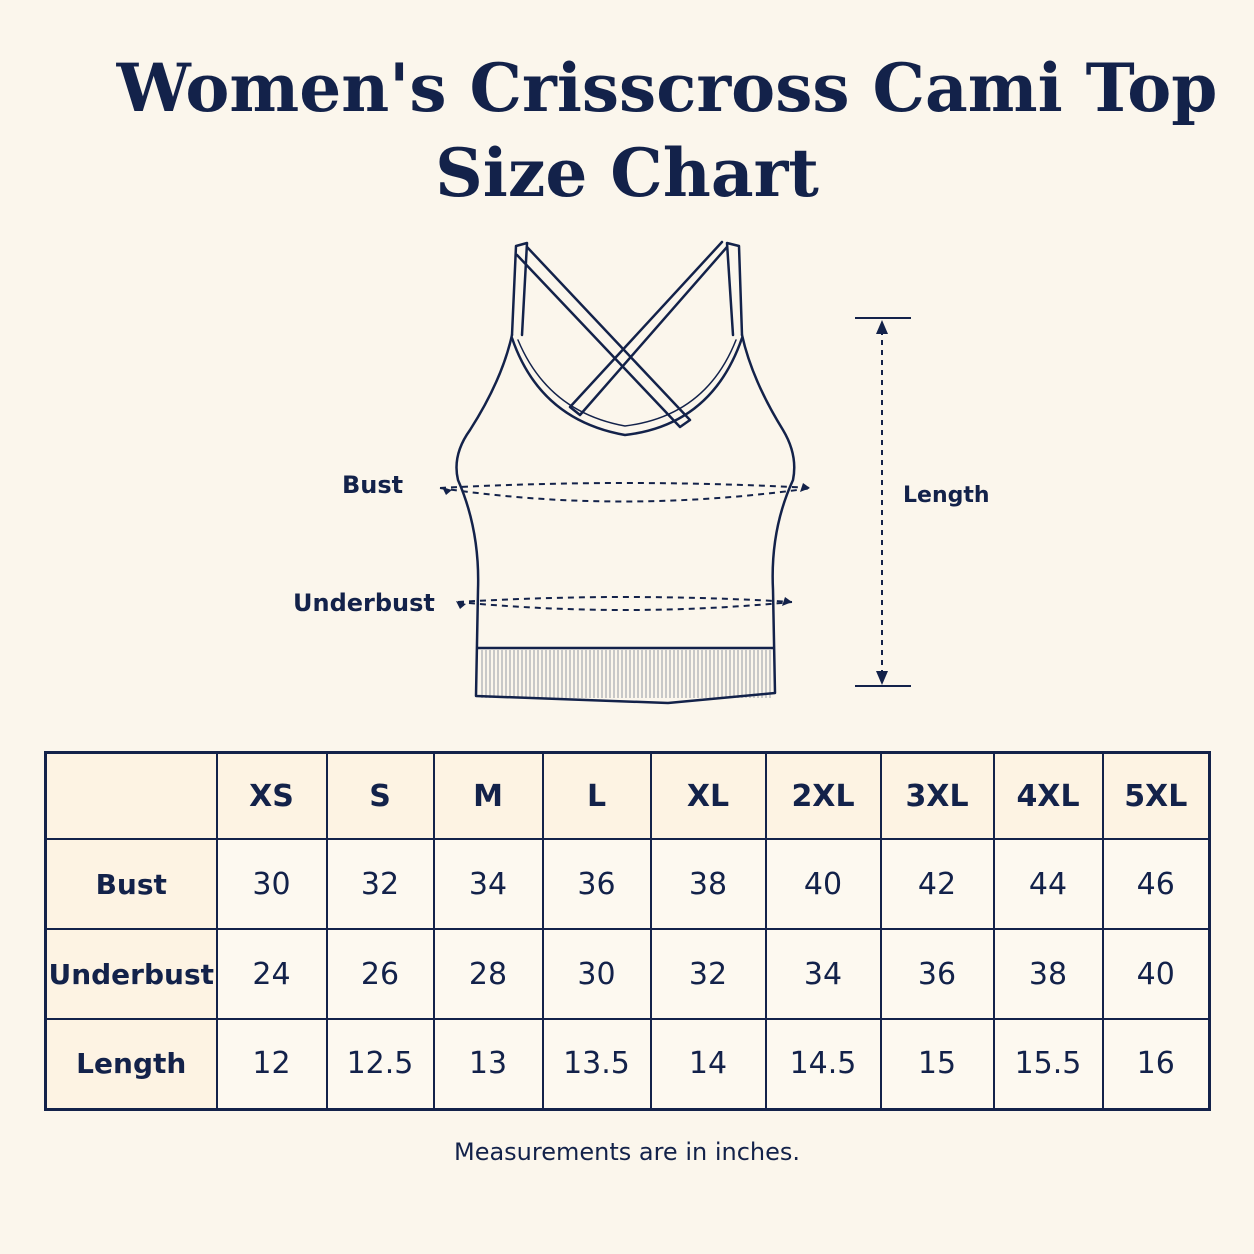 The image size is (1254, 1254). What do you see at coordinates (1048, 1064) in the screenshot?
I see `table-cell: 15.5` at bounding box center [1048, 1064].